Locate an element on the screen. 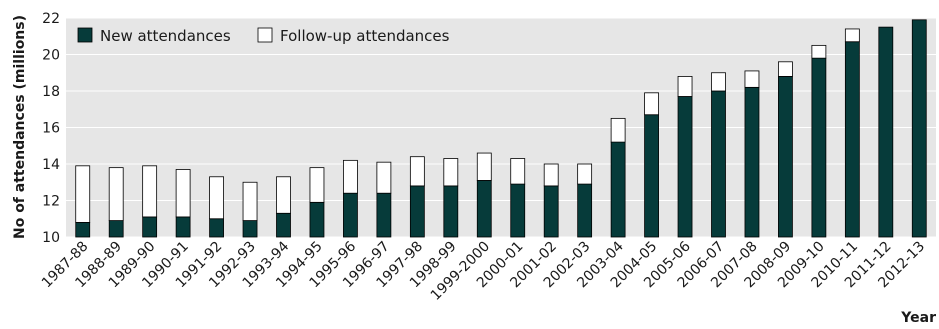  y-tick-label: 12 is located at coordinates (51, 202).